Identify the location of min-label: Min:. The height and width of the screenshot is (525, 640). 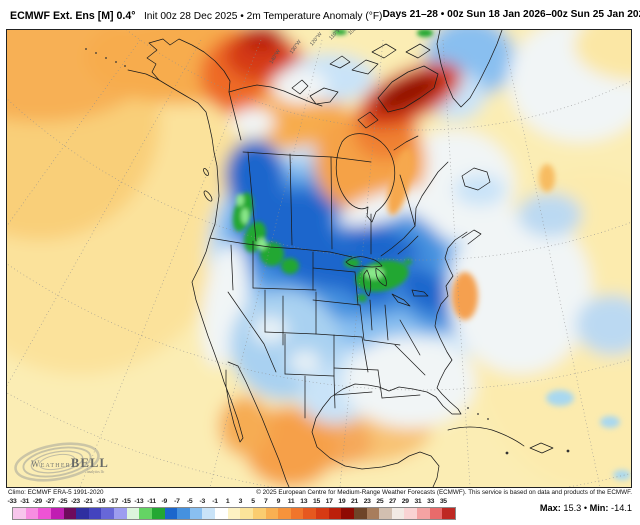
(599, 508).